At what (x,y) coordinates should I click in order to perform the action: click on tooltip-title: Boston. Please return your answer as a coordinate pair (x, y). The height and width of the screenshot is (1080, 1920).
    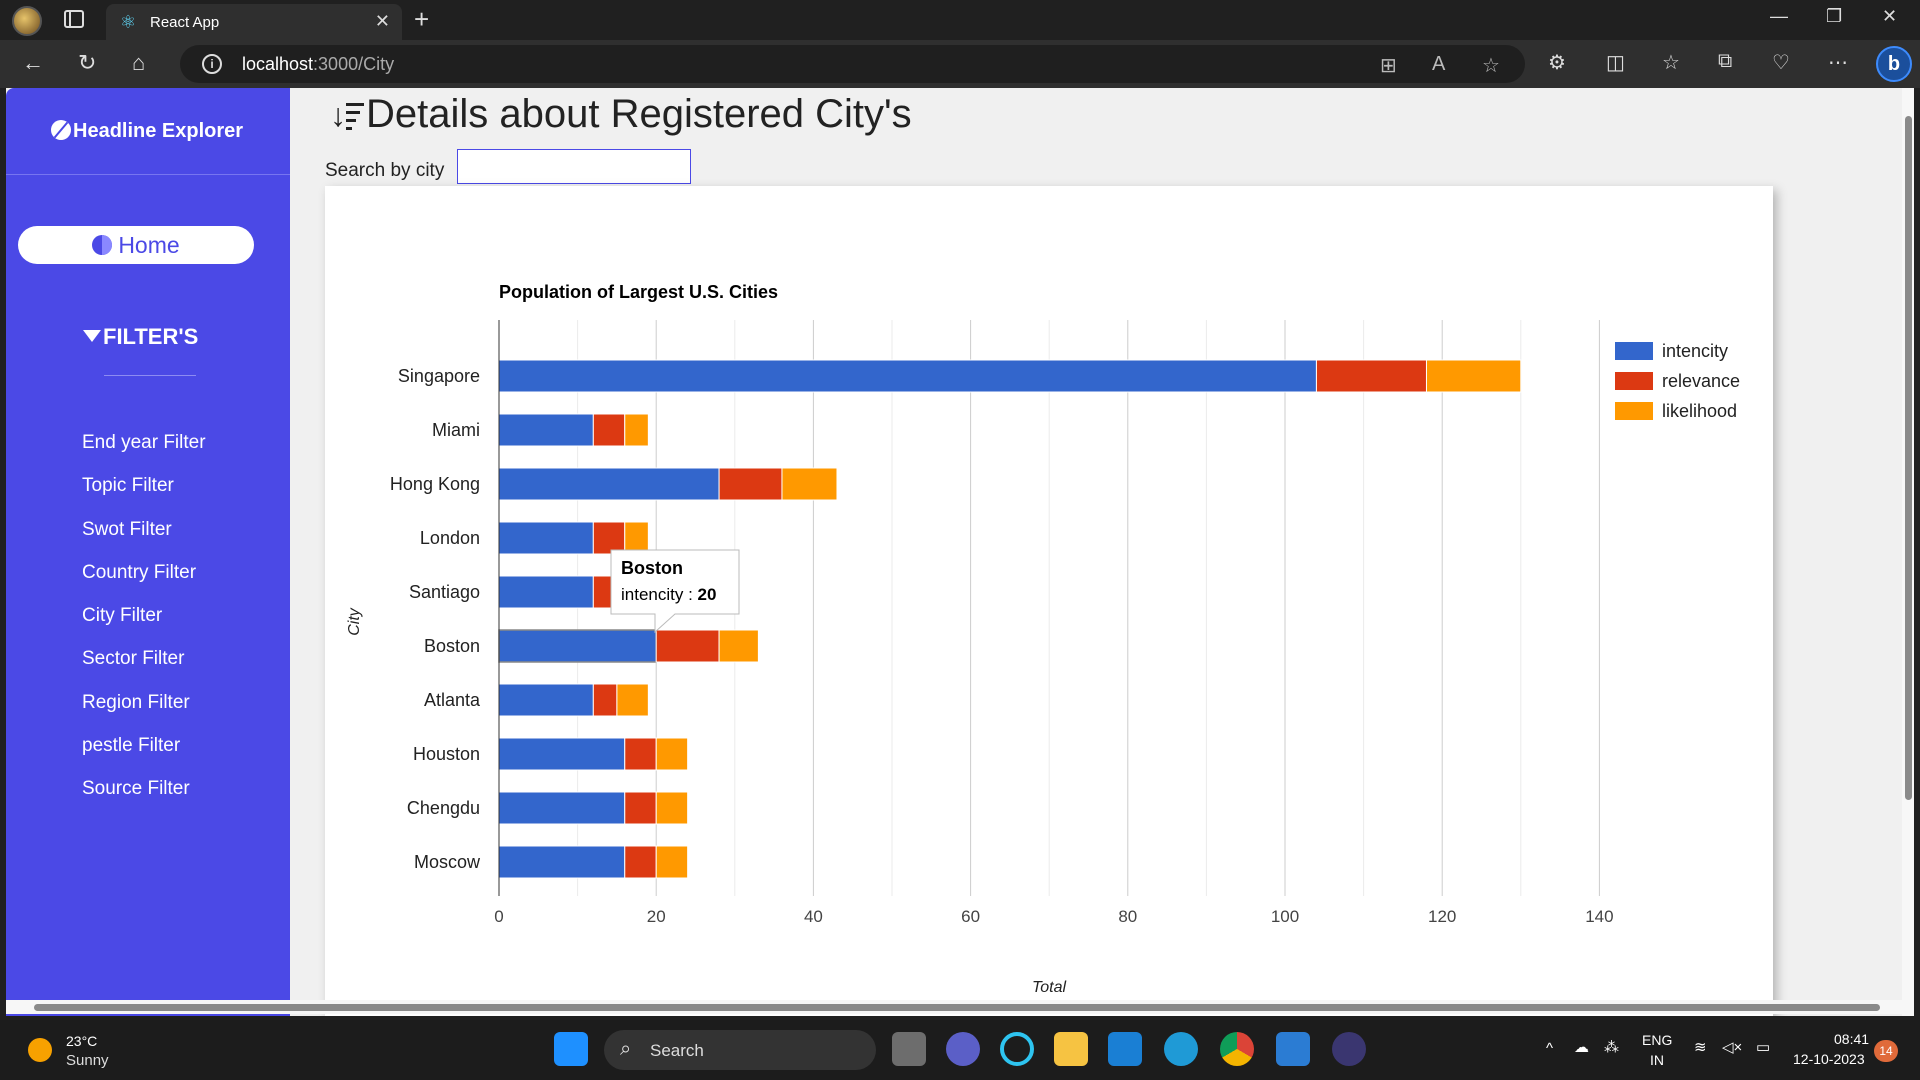
    Looking at the image, I should click on (652, 568).